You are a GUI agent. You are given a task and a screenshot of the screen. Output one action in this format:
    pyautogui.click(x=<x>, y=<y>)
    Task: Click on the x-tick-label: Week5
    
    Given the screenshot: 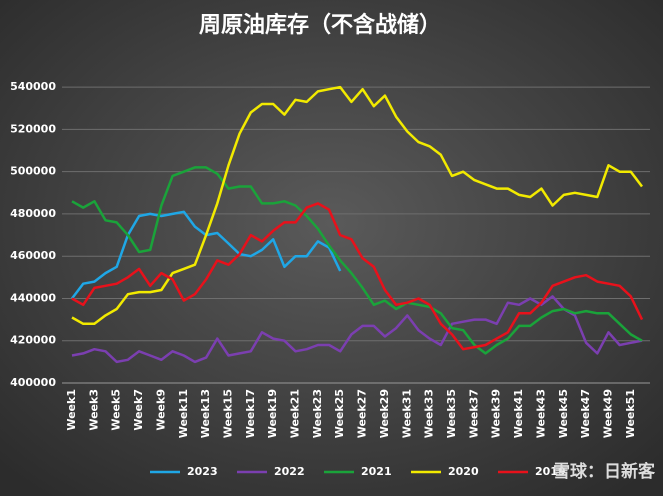 What is the action you would take?
    pyautogui.click(x=116, y=410)
    